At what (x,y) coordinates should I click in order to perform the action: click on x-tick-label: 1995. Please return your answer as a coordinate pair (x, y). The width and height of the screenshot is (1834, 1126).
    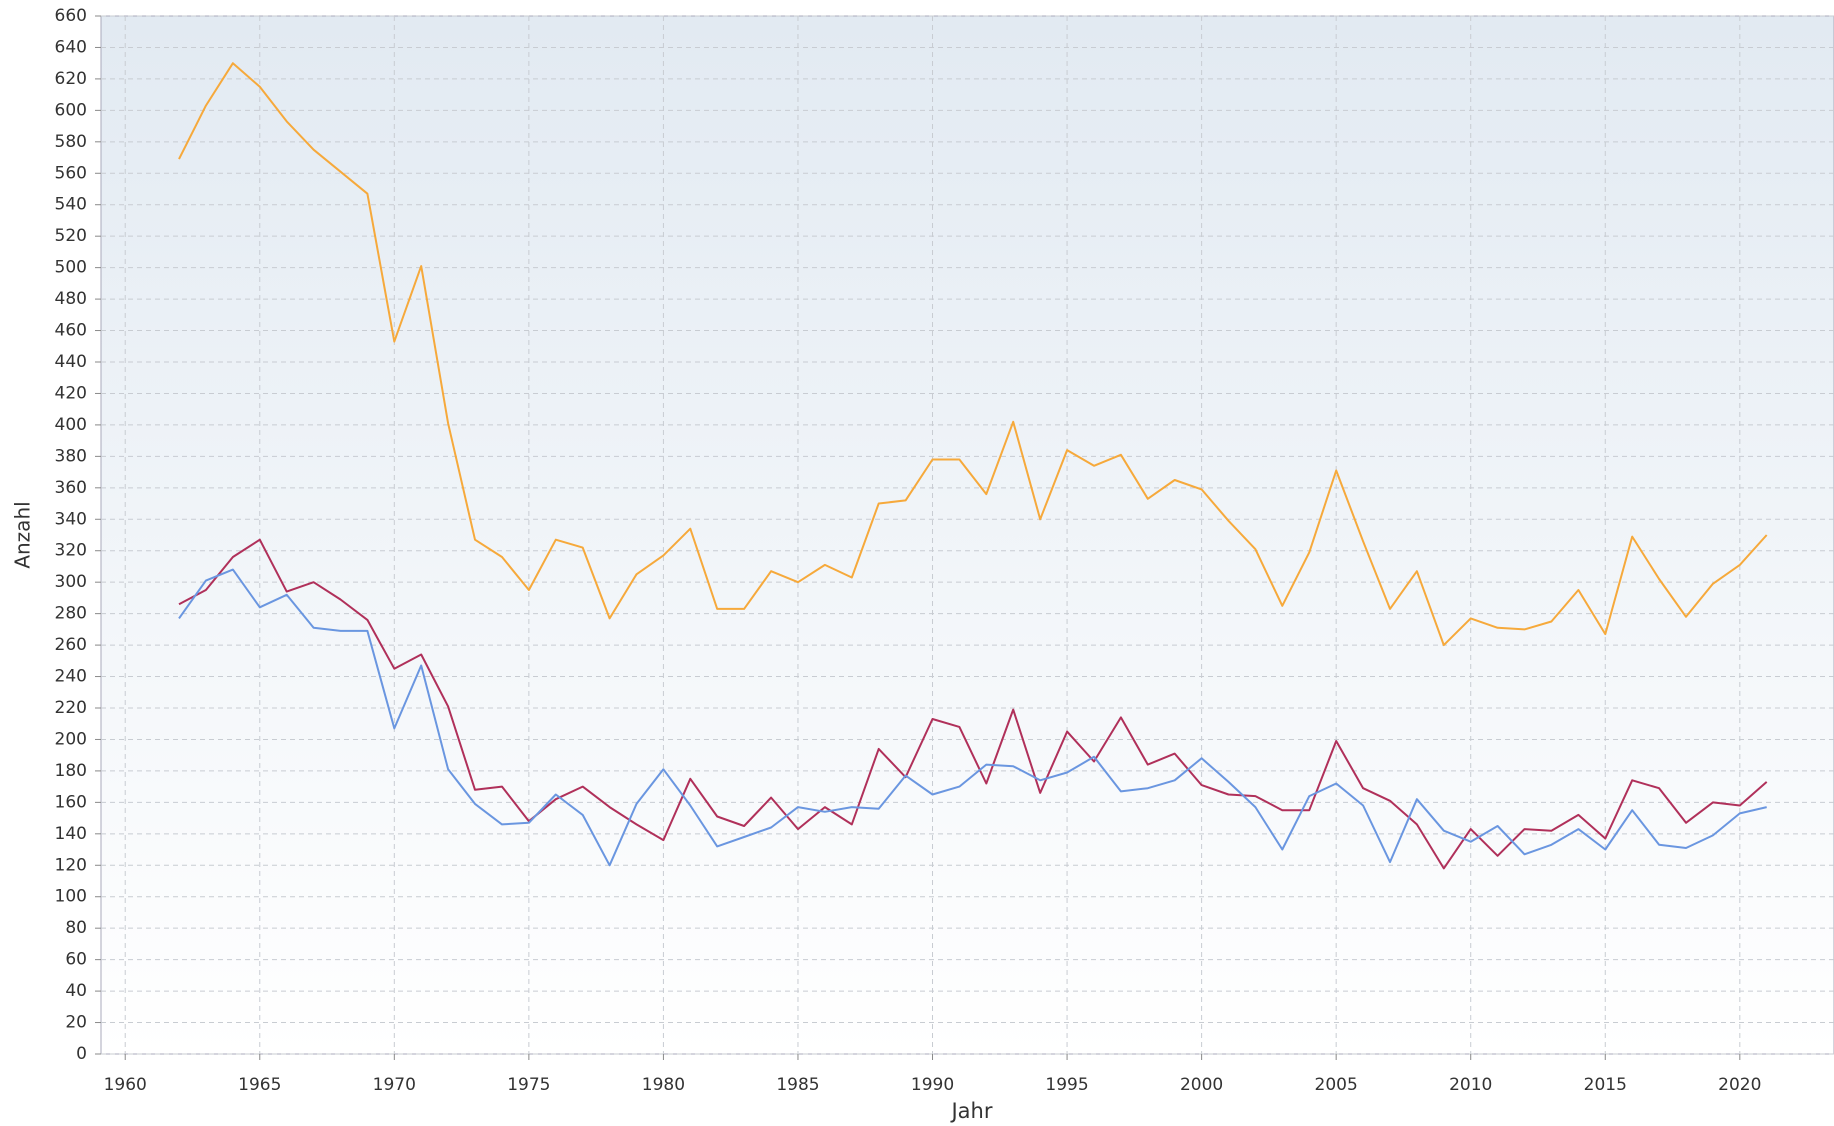
    Looking at the image, I should click on (1066, 1085).